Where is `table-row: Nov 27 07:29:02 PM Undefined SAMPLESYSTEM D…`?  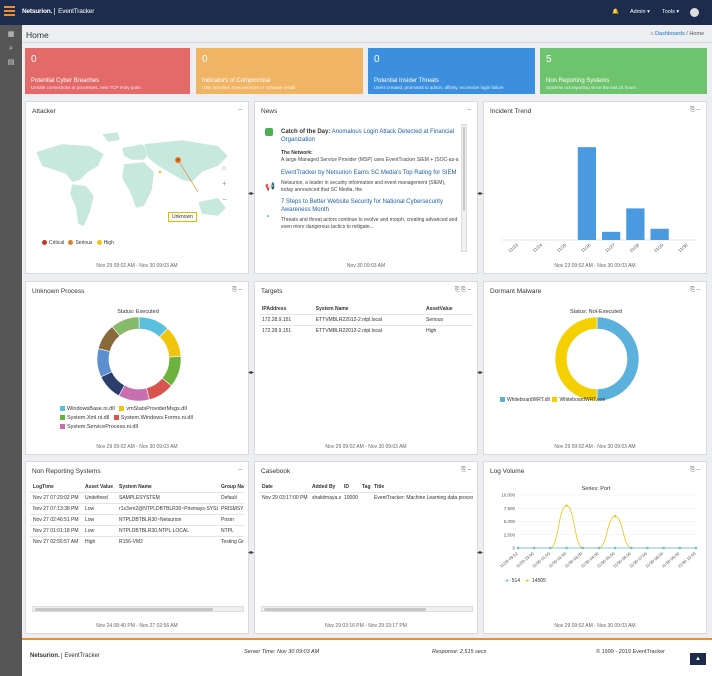 table-row: Nov 27 07:29:02 PM Undefined SAMPLESYSTEM D… is located at coordinates (137, 498).